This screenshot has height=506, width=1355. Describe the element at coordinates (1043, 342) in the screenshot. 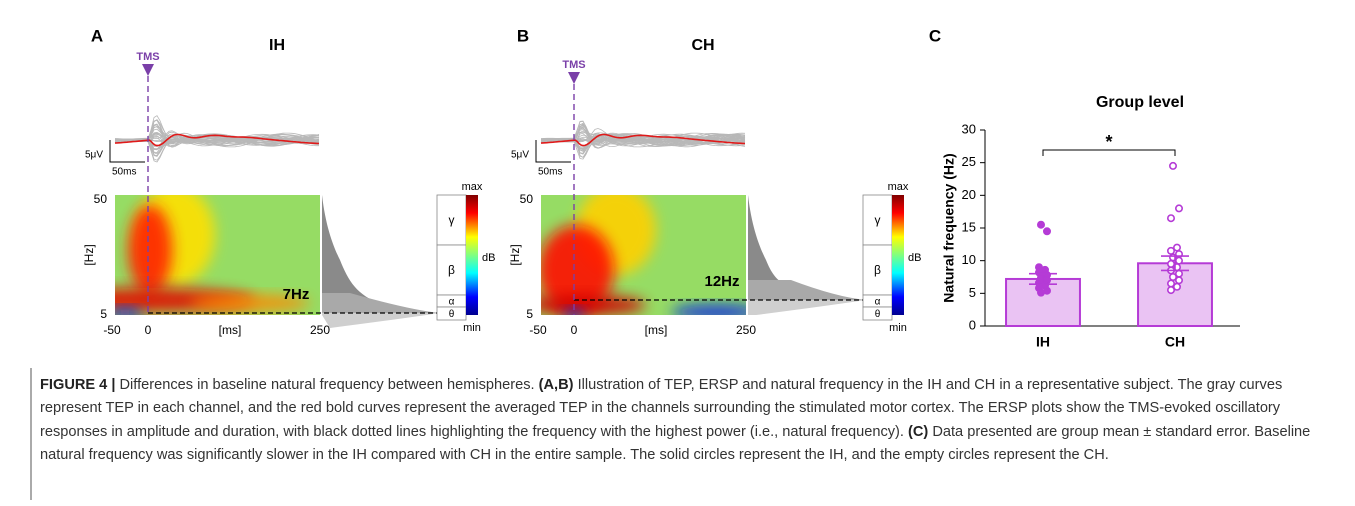

I see `x-tick-label: IH` at that location.